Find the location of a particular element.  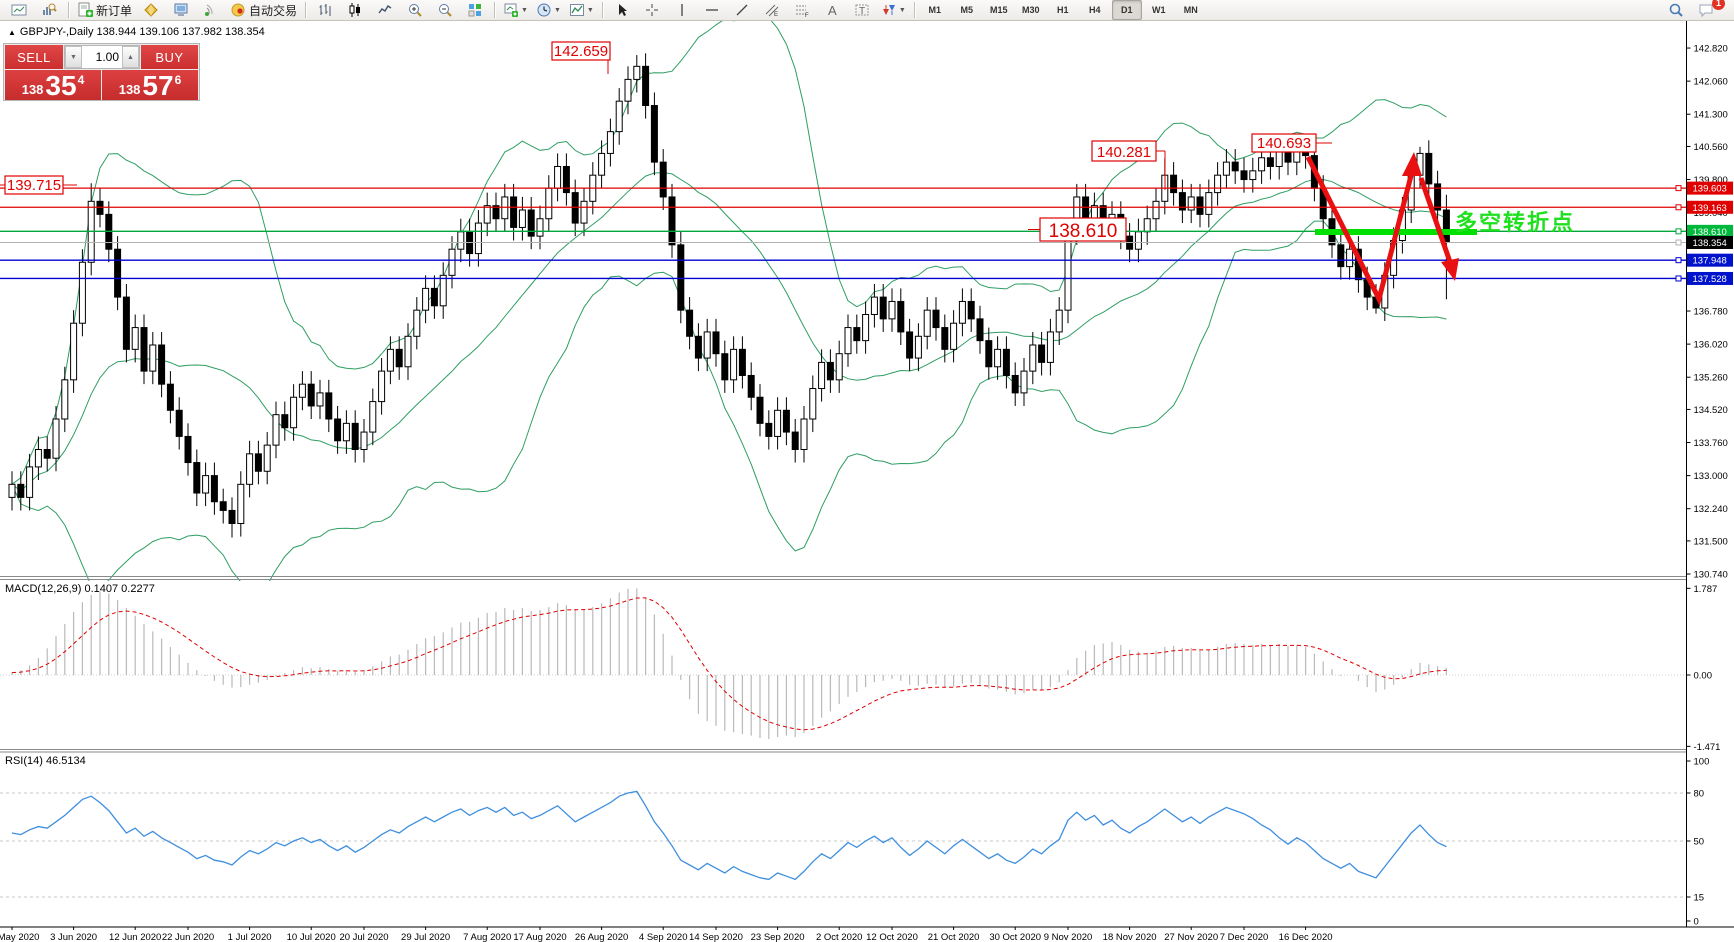

new-chart-button: ▼ is located at coordinates (515, 10).